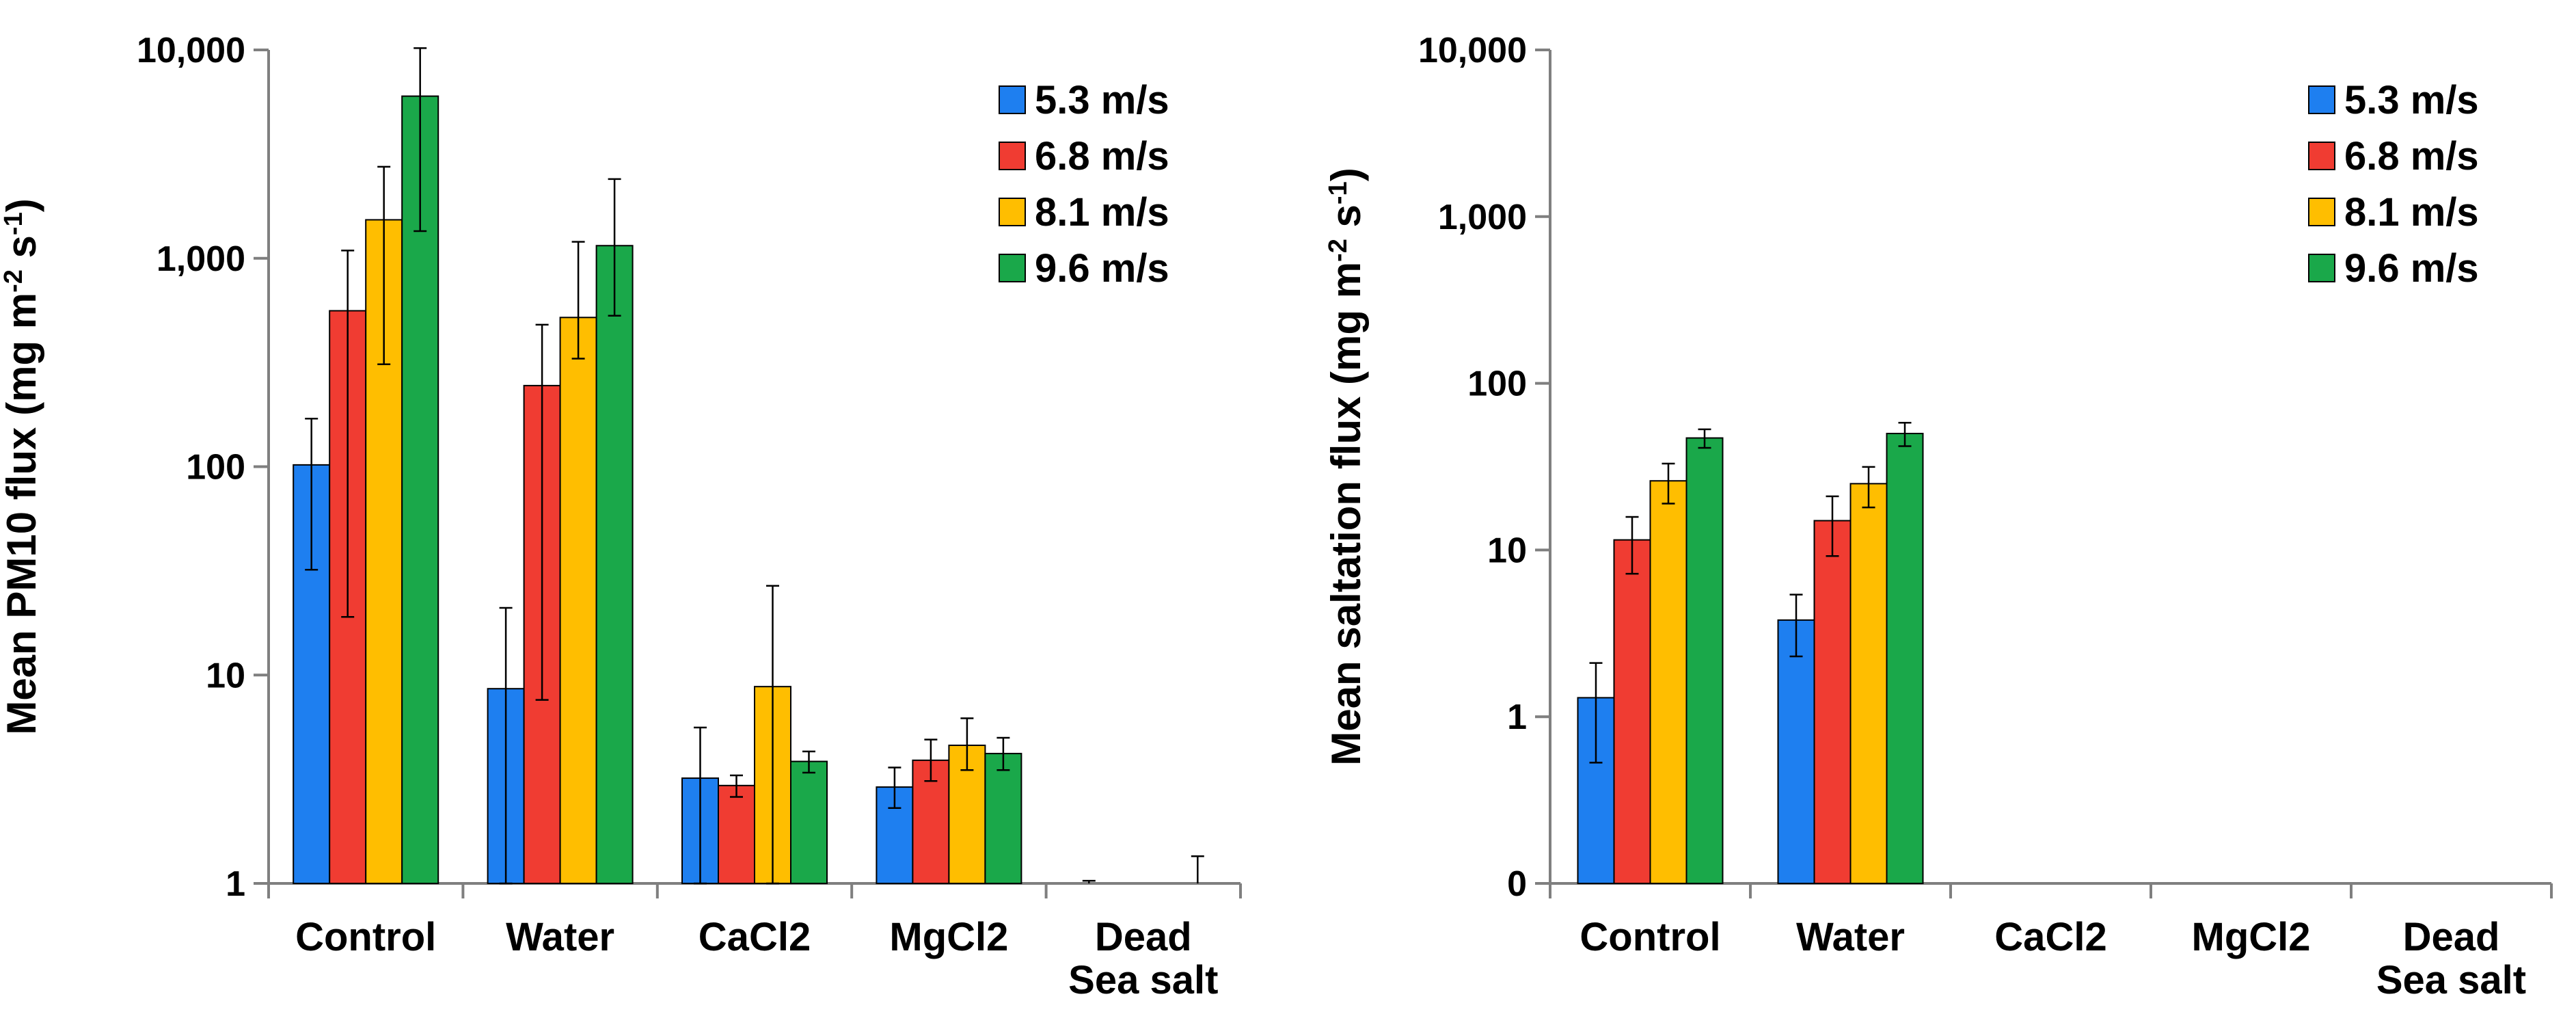 The height and width of the screenshot is (1027, 2576). Describe the element at coordinates (1346, 466) in the screenshot. I see `y-axis-title: Mean saltation flux (mg m-2 s-1)` at that location.